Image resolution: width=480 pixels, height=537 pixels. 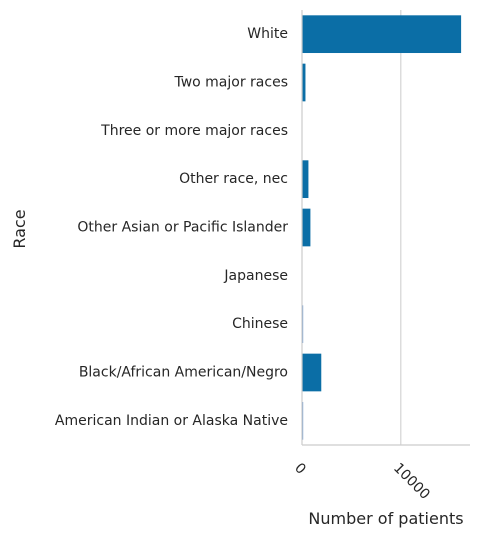 What do you see at coordinates (171, 421) in the screenshot?
I see `category-label-american-indian-or-alaska-native: American Indian or Alaska Native` at bounding box center [171, 421].